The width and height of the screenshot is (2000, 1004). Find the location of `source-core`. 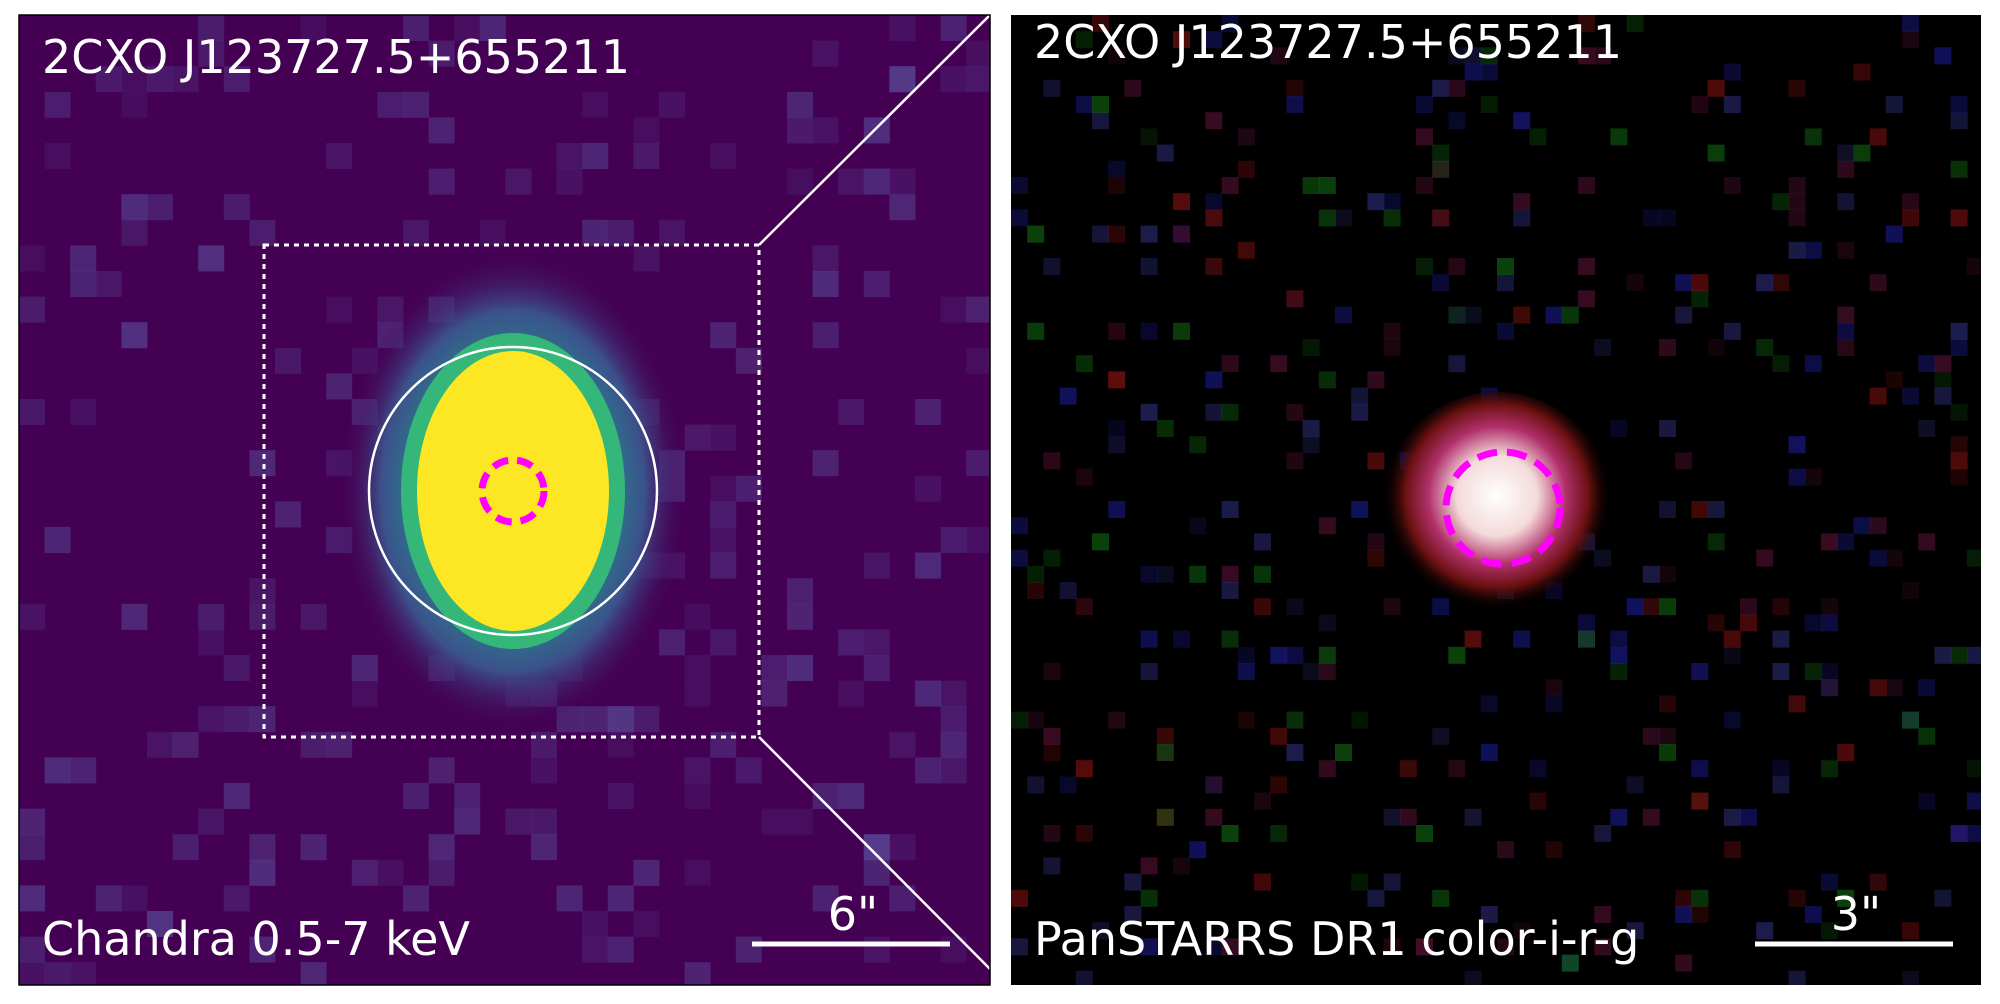

source-core is located at coordinates (513, 491).